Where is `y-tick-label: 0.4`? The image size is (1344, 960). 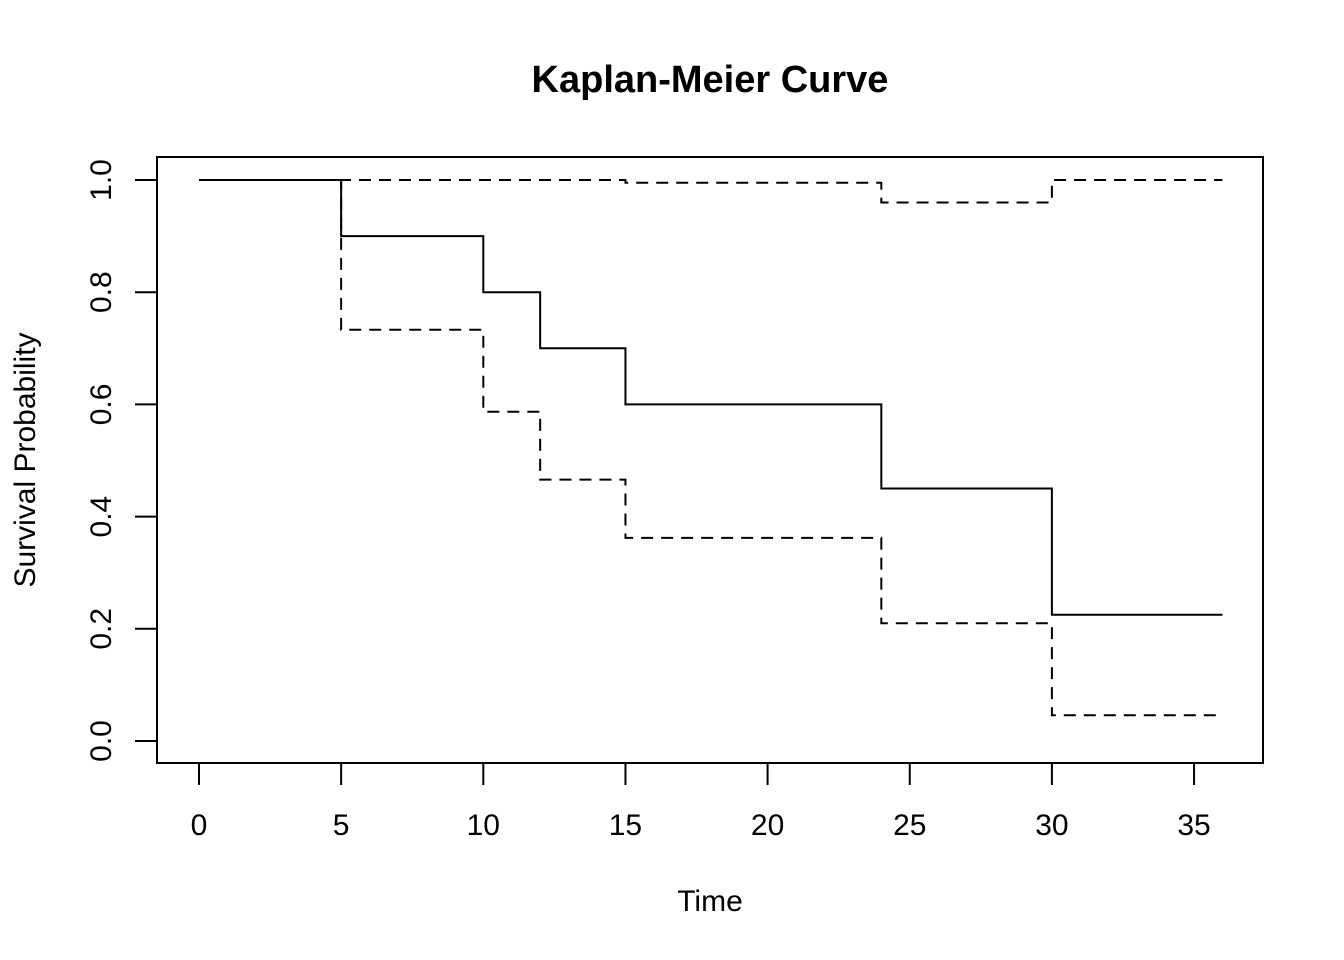 y-tick-label: 0.4 is located at coordinates (101, 517).